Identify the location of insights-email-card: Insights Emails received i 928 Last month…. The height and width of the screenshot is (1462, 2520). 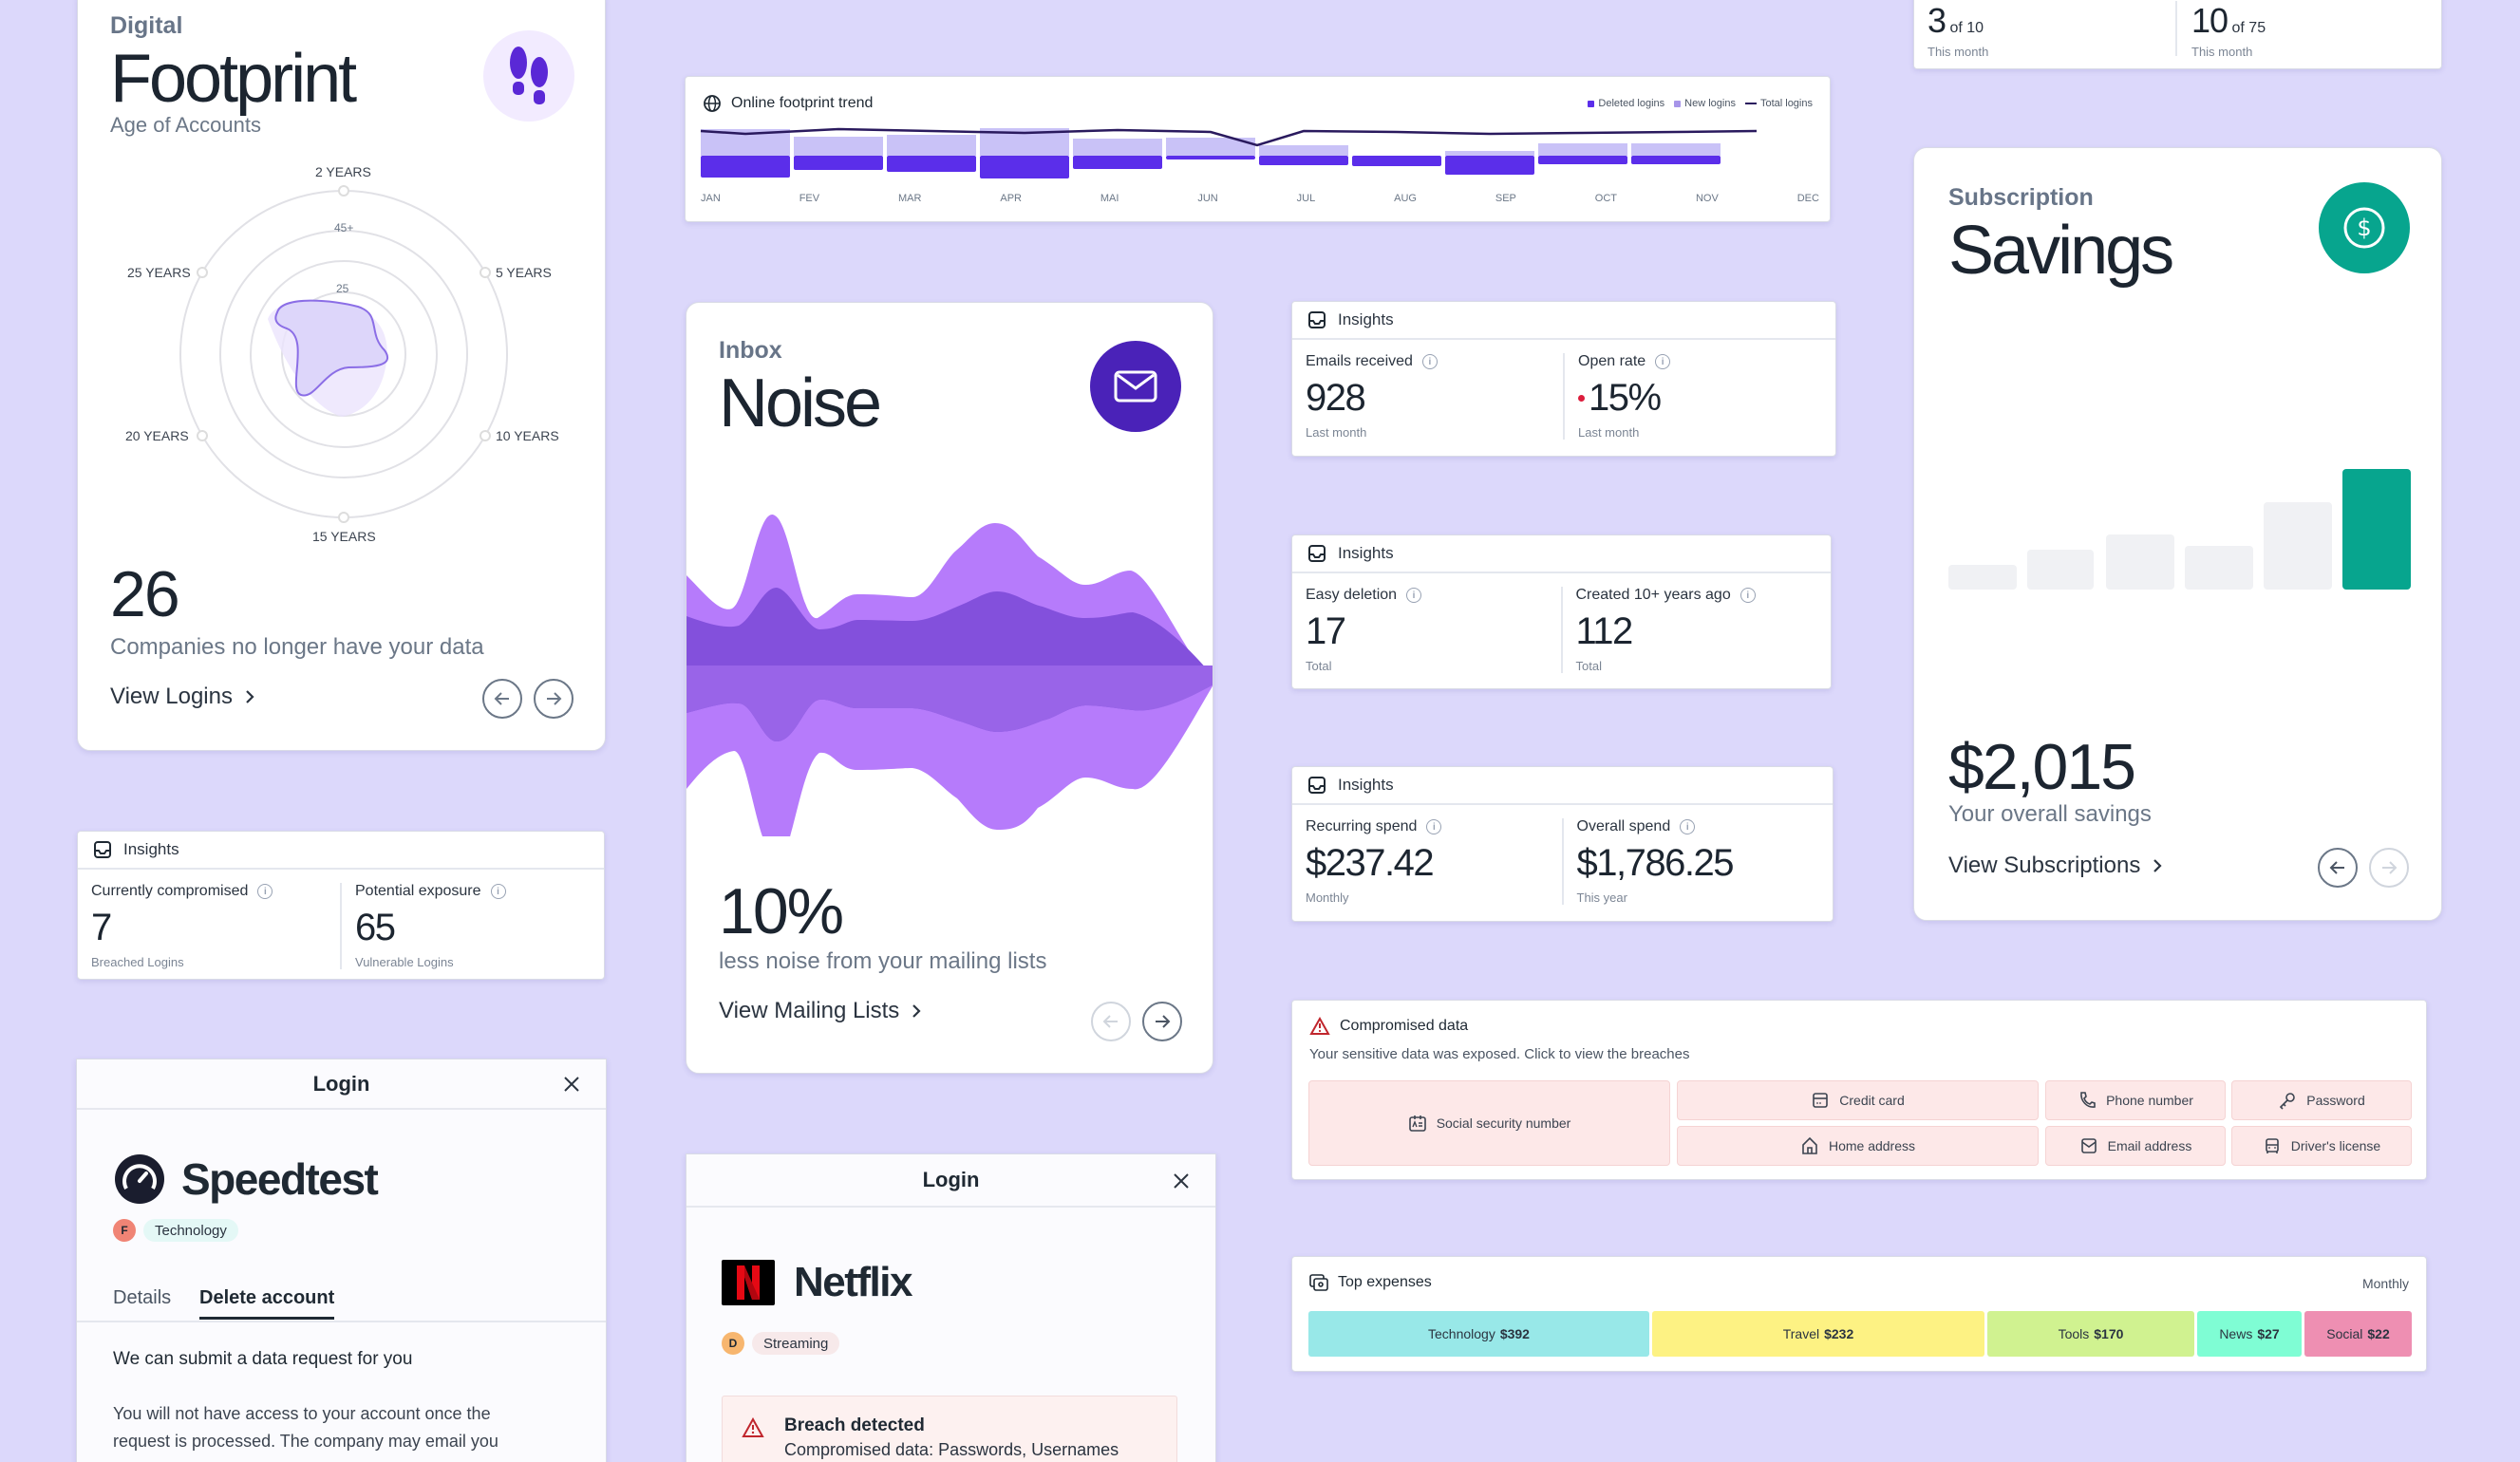
(1563, 379).